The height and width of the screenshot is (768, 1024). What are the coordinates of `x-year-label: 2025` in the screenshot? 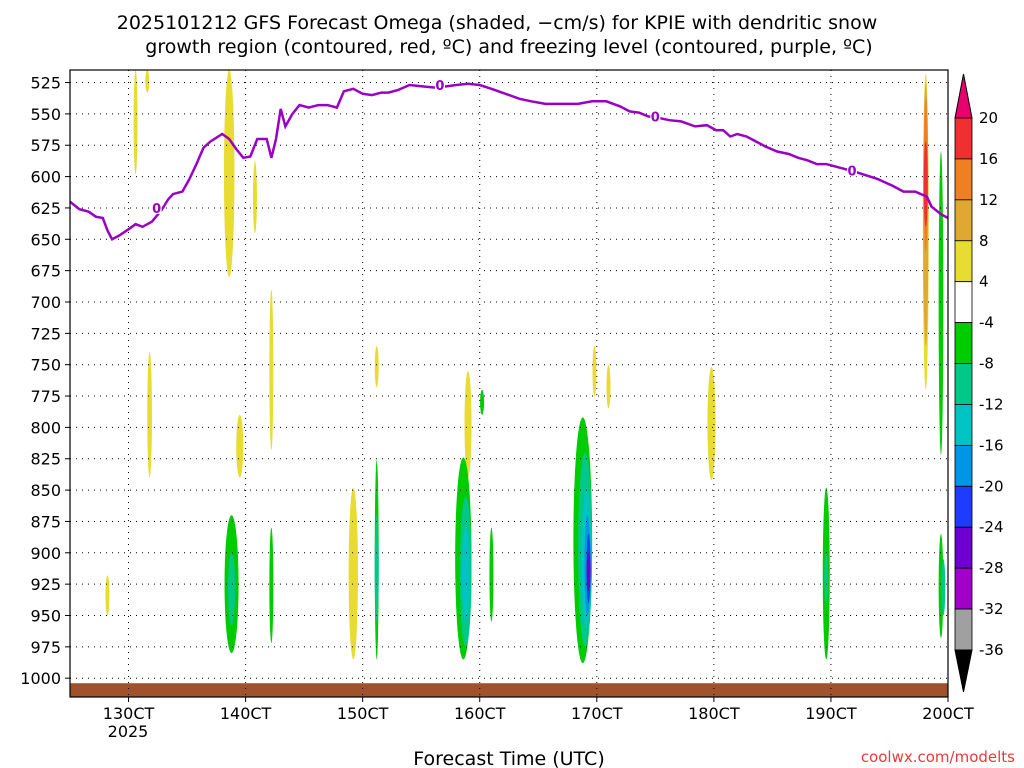 It's located at (128, 731).